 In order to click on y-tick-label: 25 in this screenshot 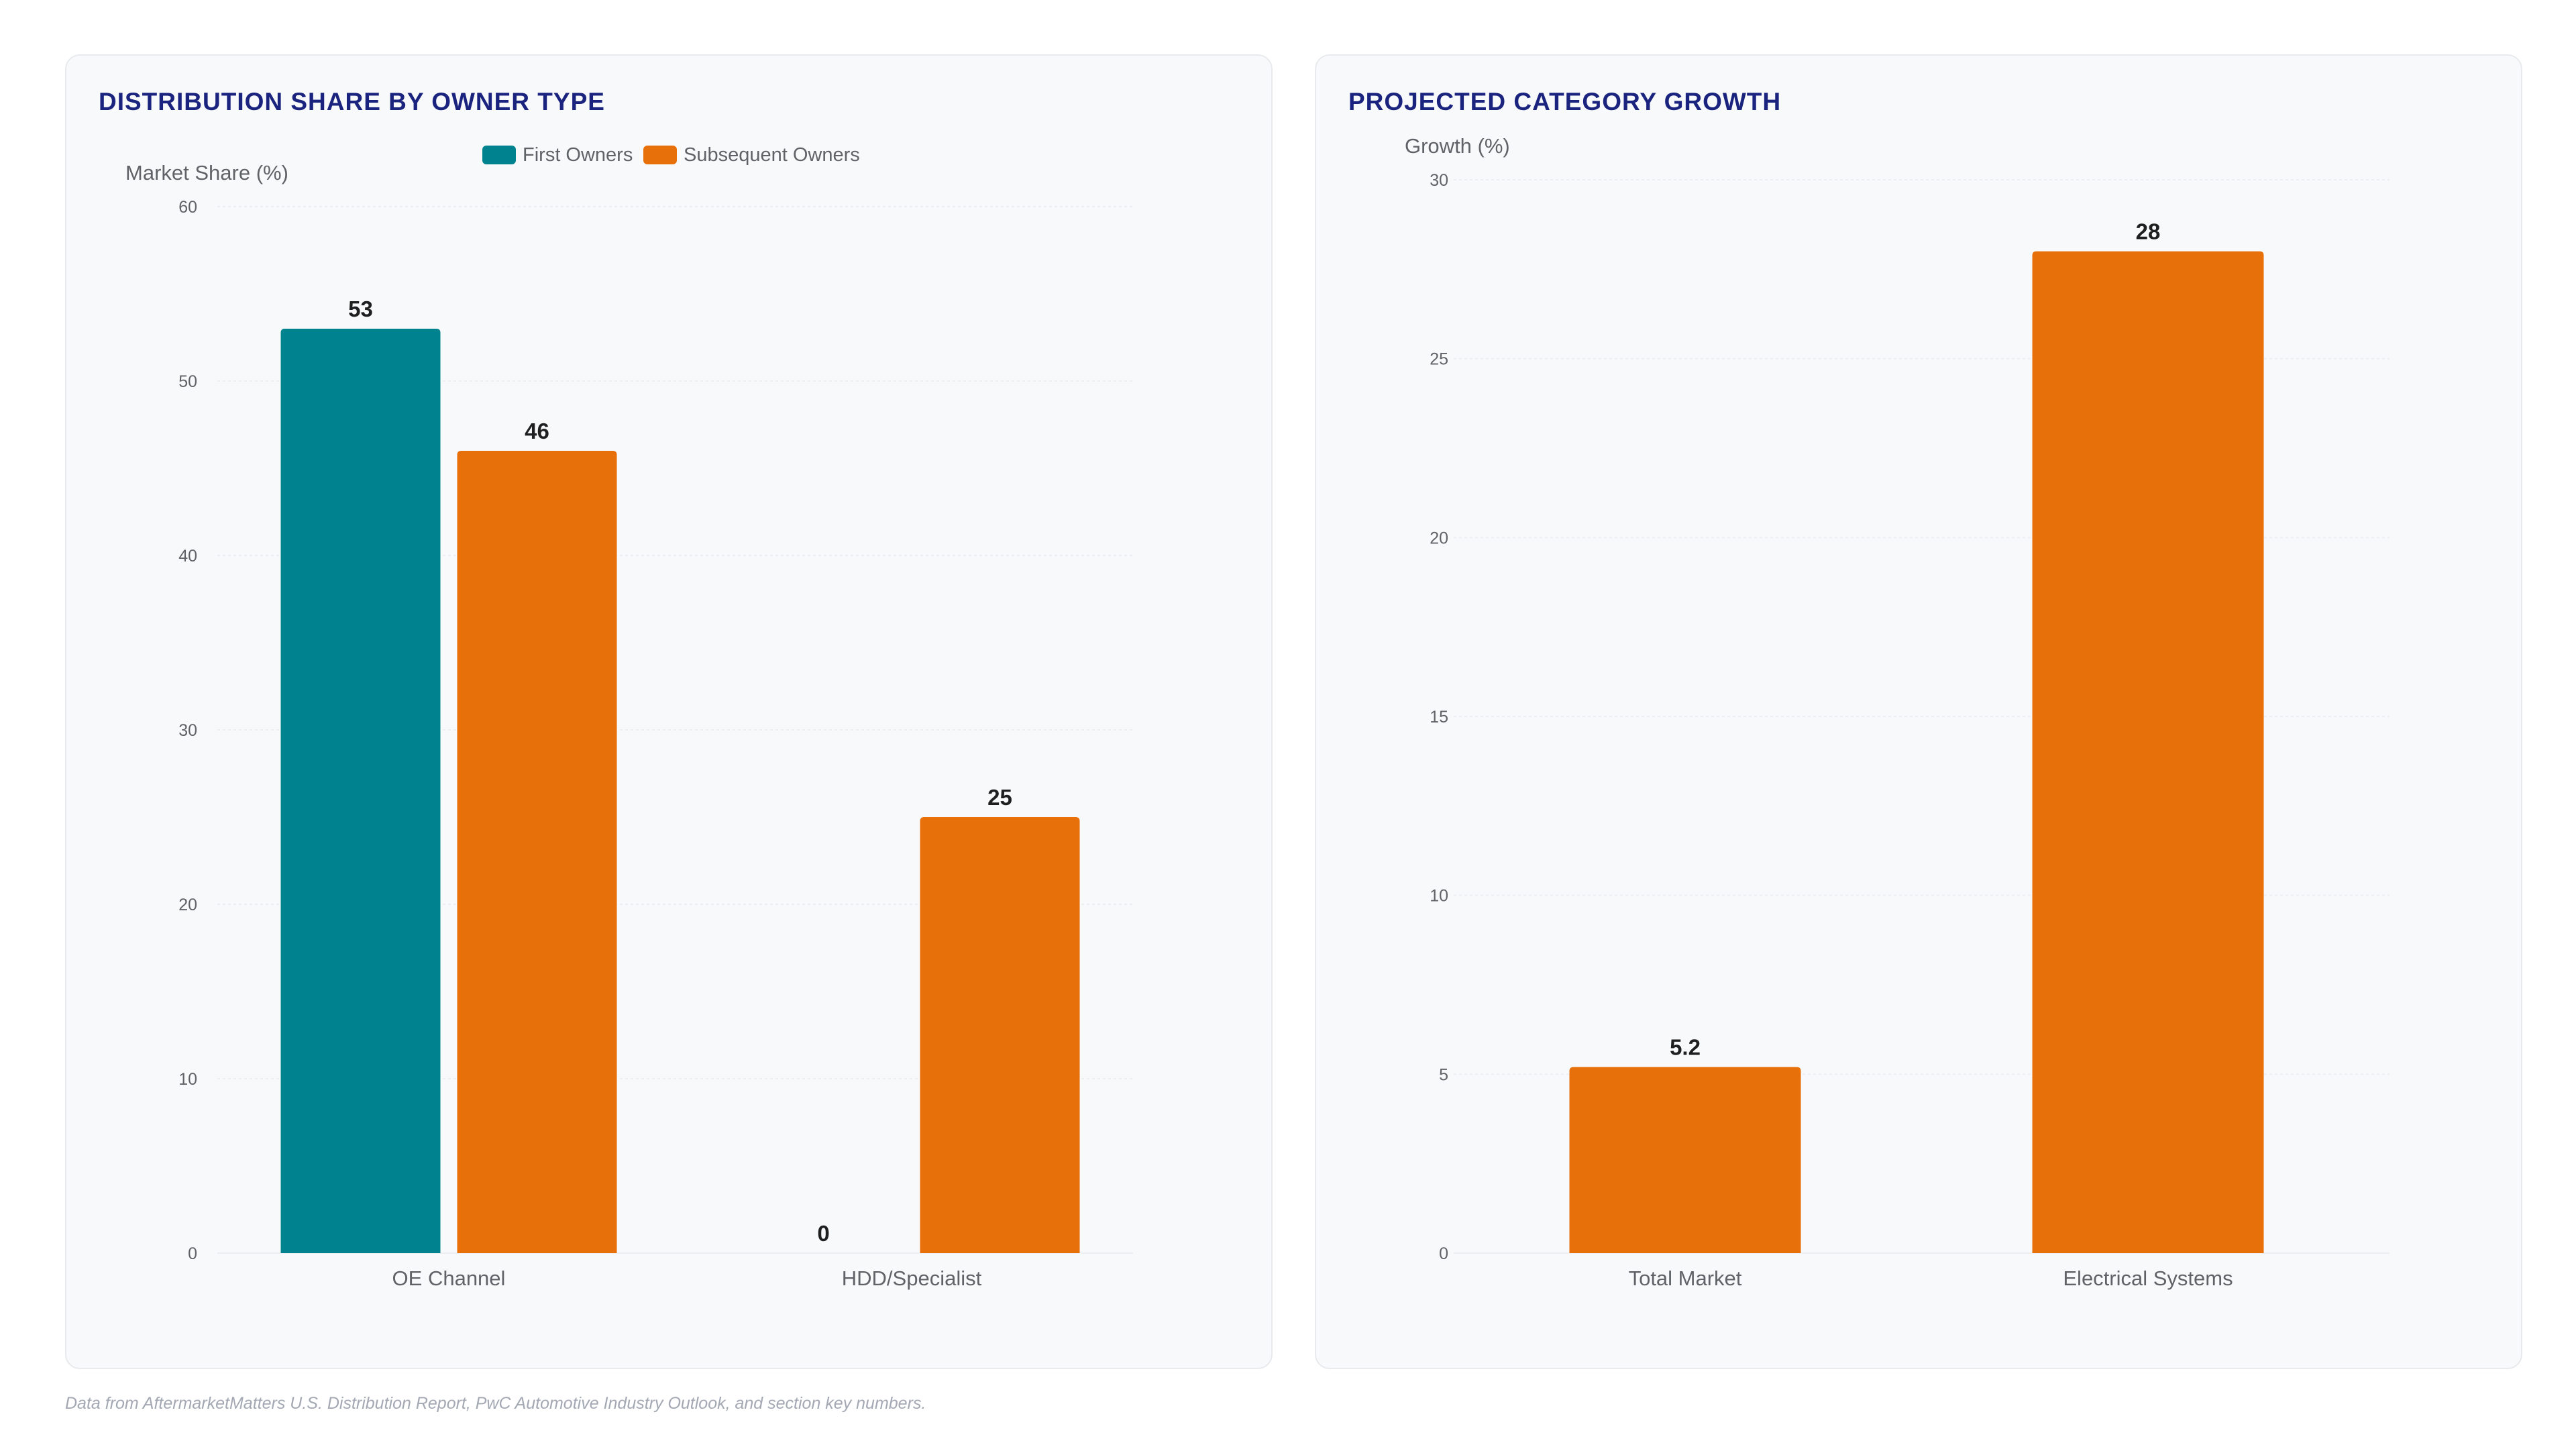, I will do `click(1439, 359)`.